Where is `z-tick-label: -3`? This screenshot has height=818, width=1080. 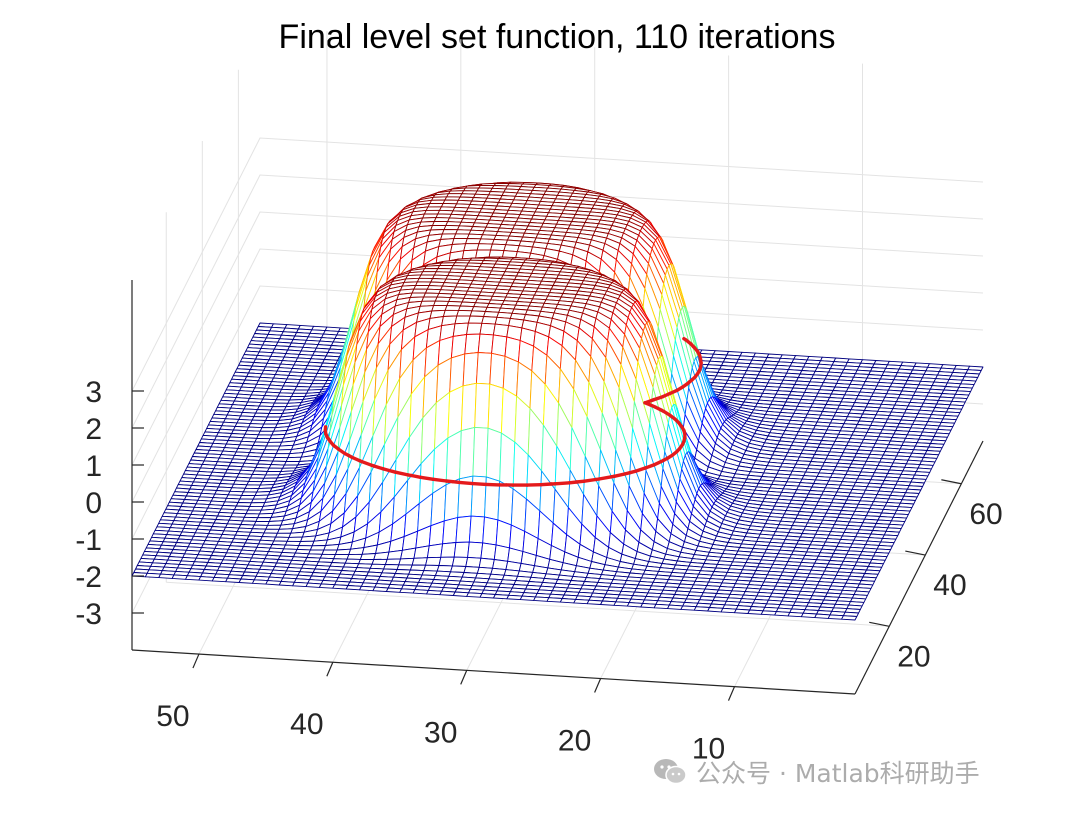 z-tick-label: -3 is located at coordinates (88, 614).